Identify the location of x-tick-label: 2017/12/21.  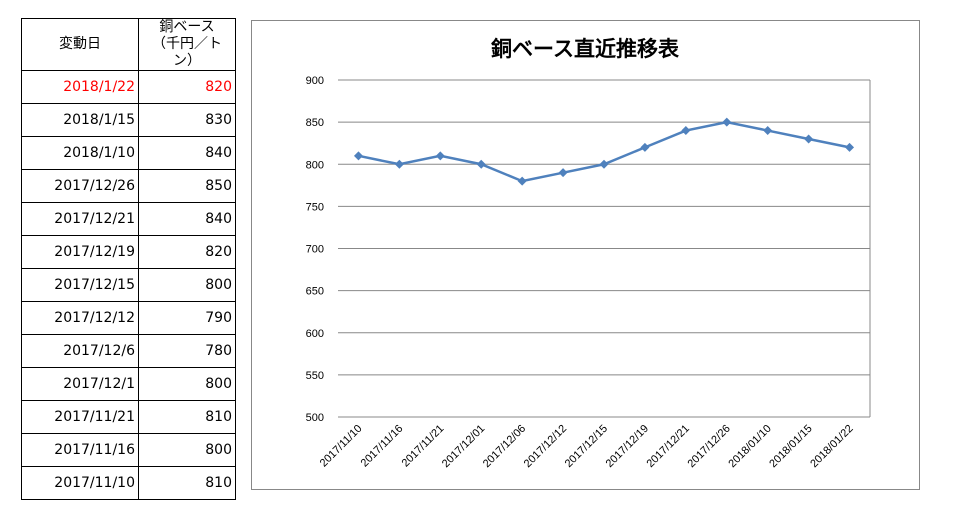
(668, 446).